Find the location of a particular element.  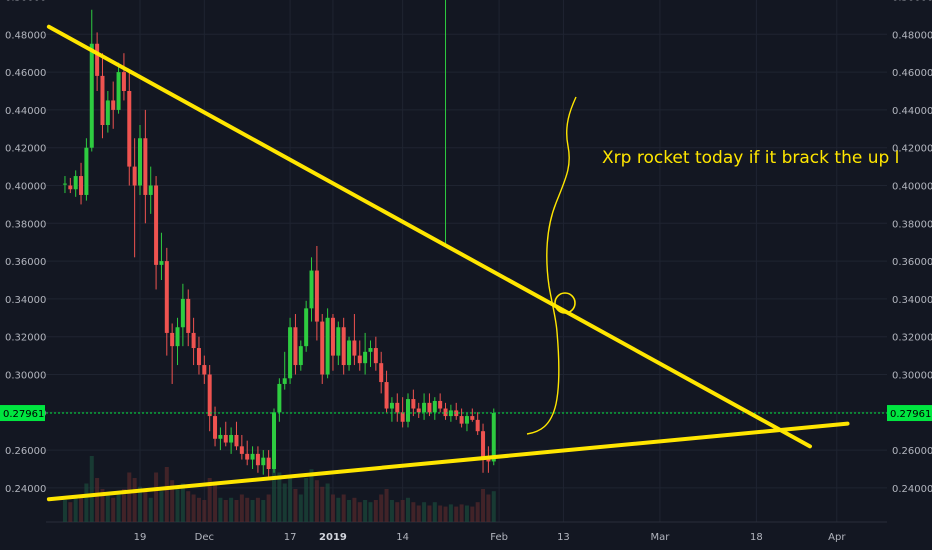

price-tick-label: 0.36000 is located at coordinates (912, 262).